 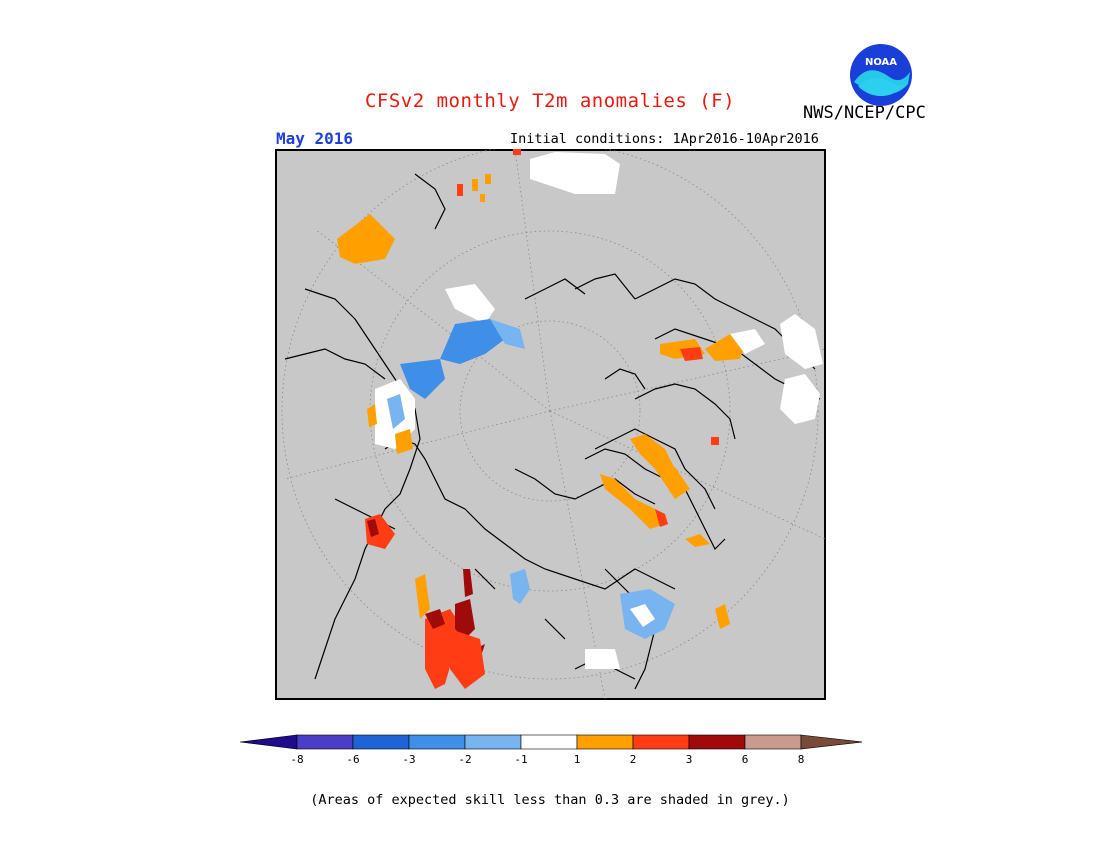 I want to click on colorbar-legend: -8 -6 -3 -2 -1 1 2 3 6 8, so click(x=551, y=750).